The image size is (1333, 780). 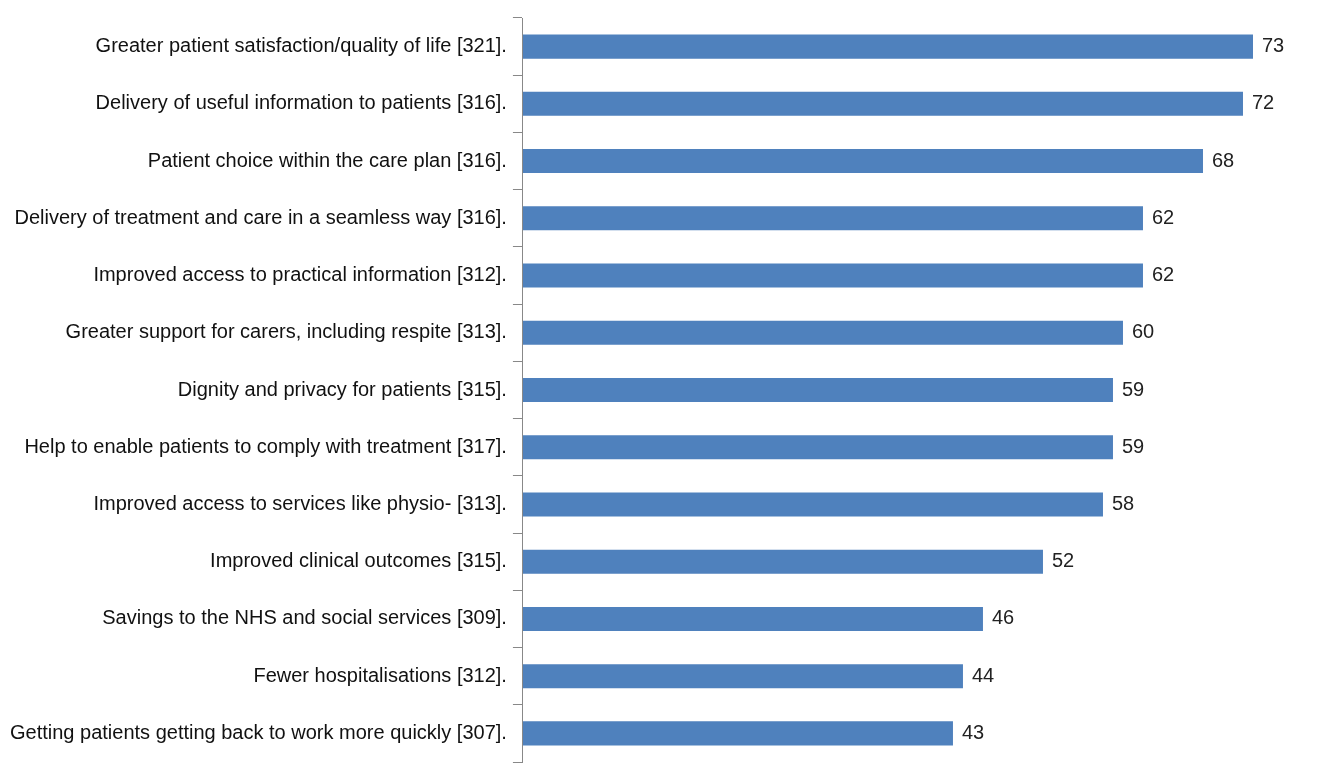 I want to click on y-tick-label: Fewer hospitalisations [312]., so click(x=380, y=674).